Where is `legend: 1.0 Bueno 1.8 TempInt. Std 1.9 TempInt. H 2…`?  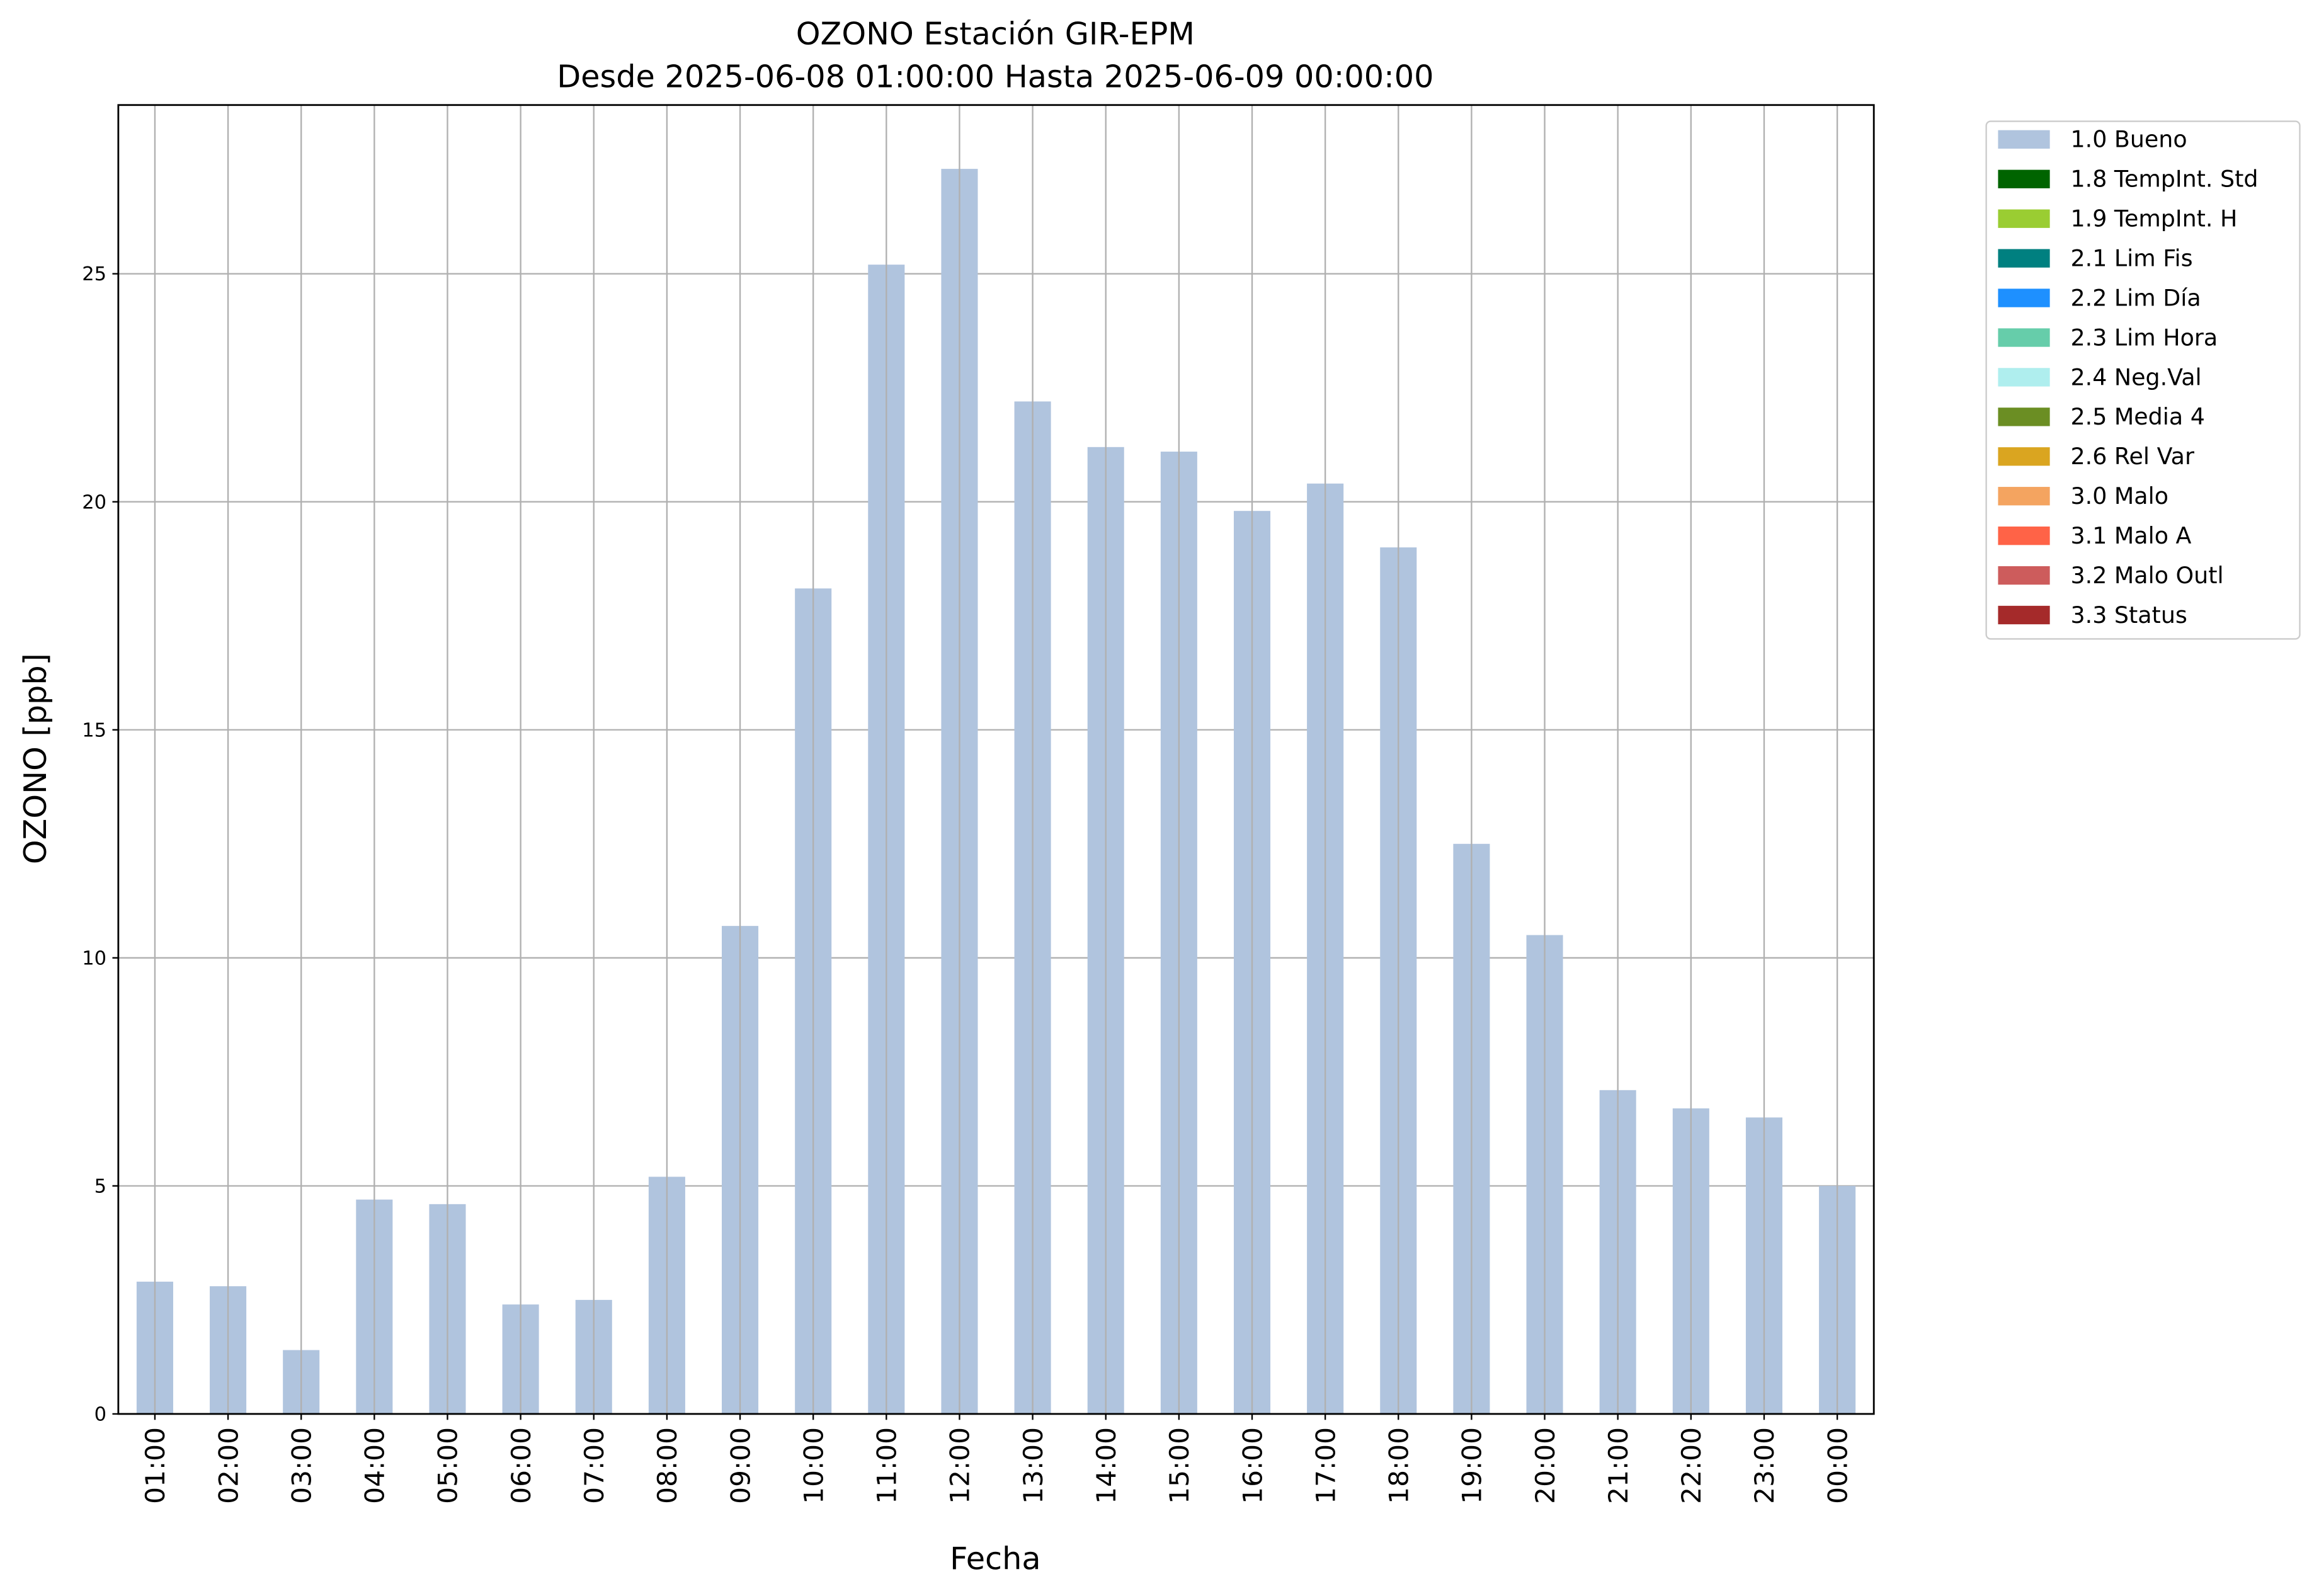 legend: 1.0 Bueno 1.8 TempInt. Std 1.9 TempInt. H 2… is located at coordinates (2143, 380).